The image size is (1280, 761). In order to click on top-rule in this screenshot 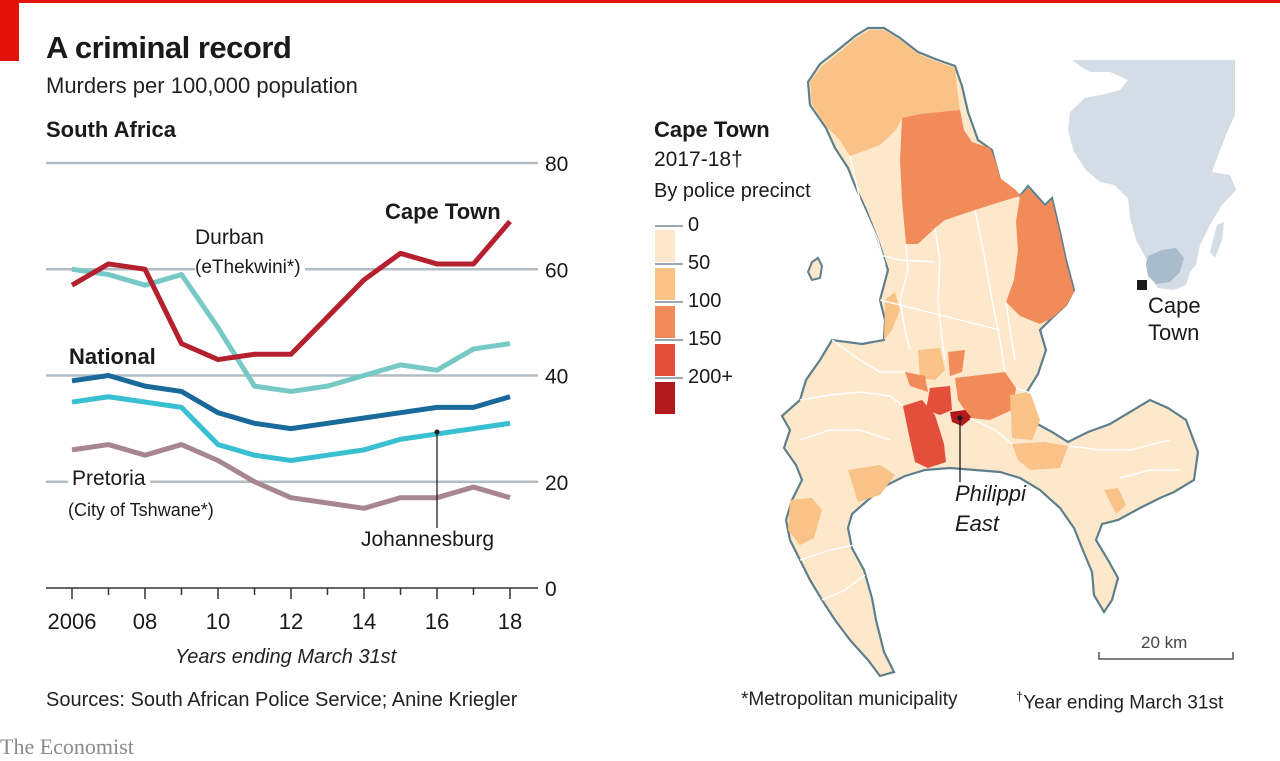, I will do `click(640, 1)`.